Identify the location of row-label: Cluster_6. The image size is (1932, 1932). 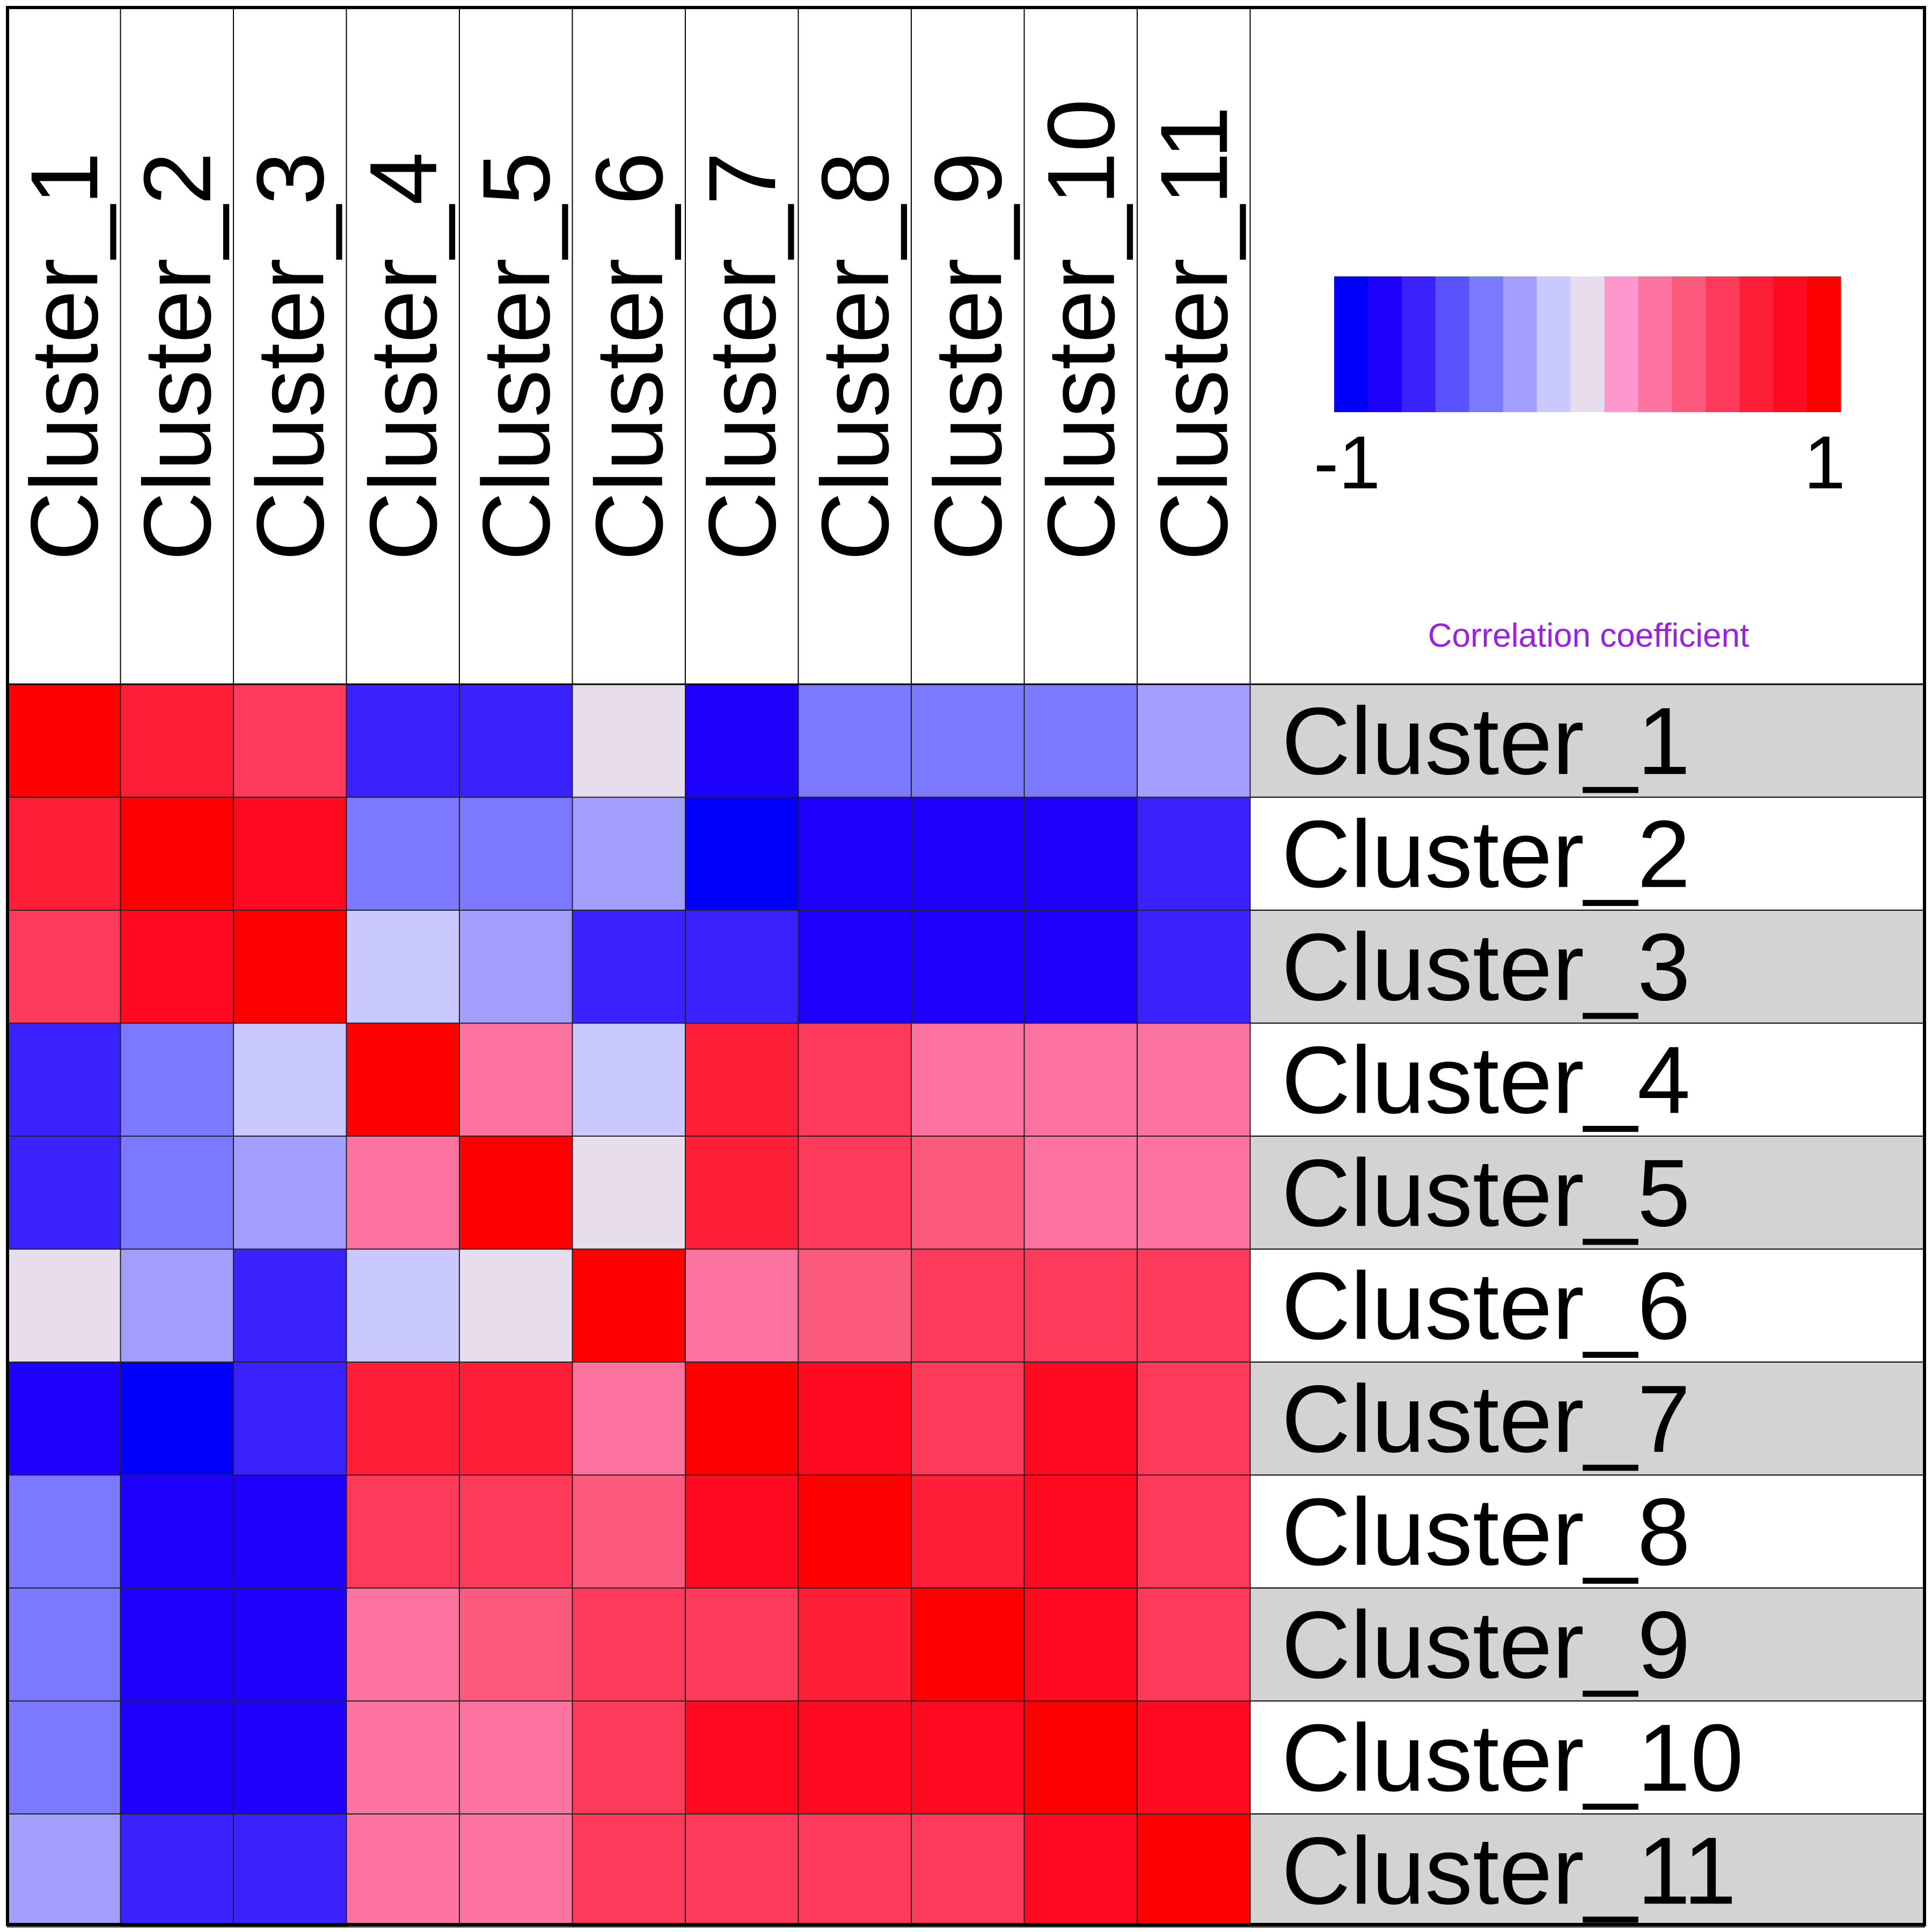
(1486, 1306).